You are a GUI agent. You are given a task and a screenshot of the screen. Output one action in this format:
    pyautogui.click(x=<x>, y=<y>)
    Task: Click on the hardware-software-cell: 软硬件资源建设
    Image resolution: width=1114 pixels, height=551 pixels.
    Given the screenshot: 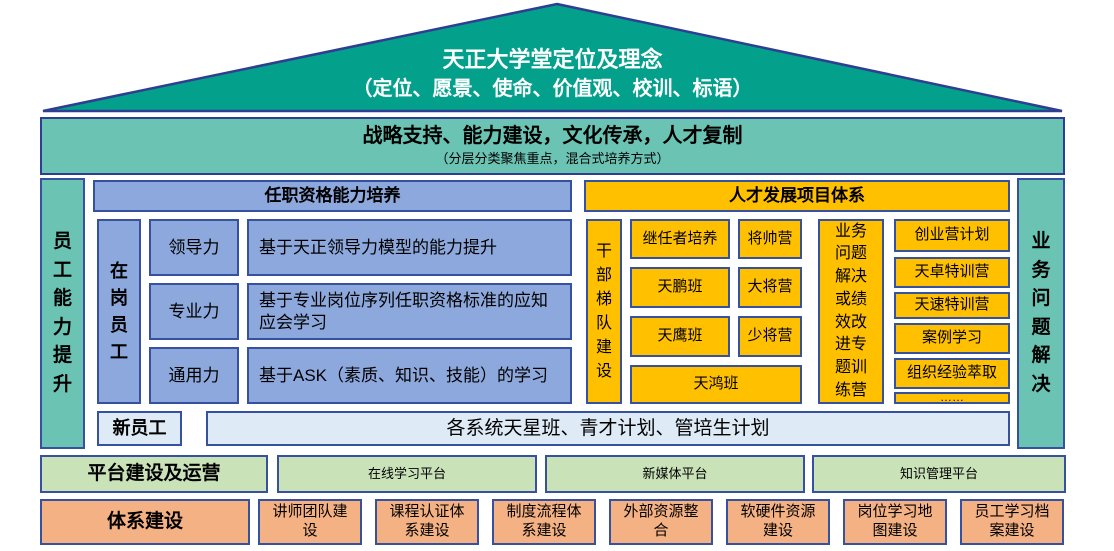 What is the action you would take?
    pyautogui.click(x=778, y=522)
    